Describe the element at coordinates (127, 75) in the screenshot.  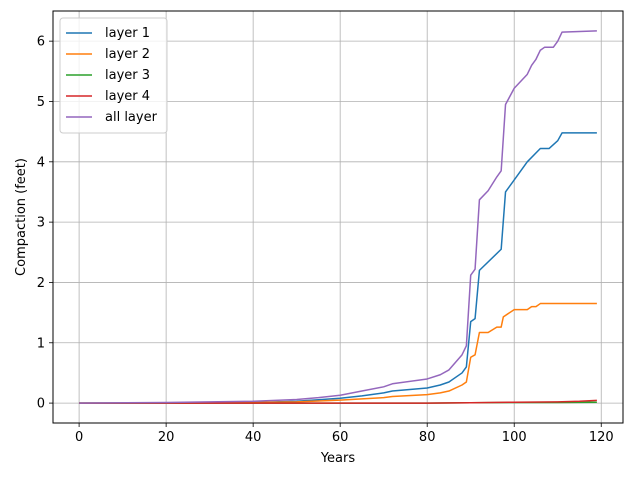
I see `legend-label: layer 3` at that location.